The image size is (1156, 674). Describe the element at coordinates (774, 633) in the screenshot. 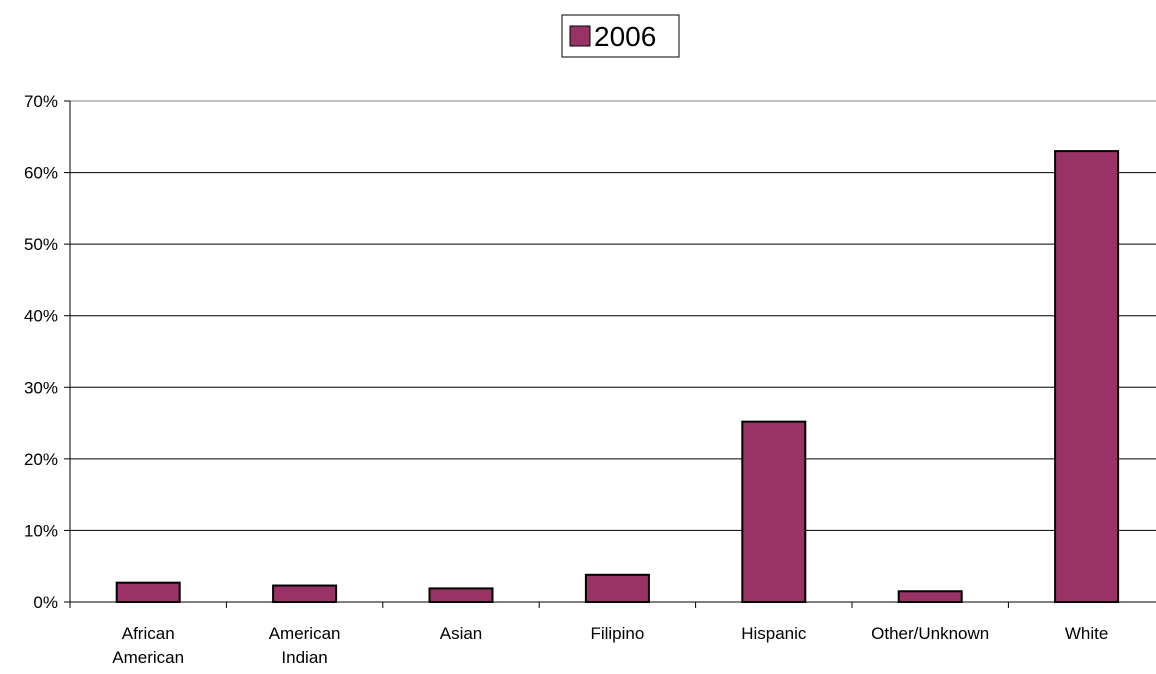

I see `x-tick-label: Hispanic` at that location.